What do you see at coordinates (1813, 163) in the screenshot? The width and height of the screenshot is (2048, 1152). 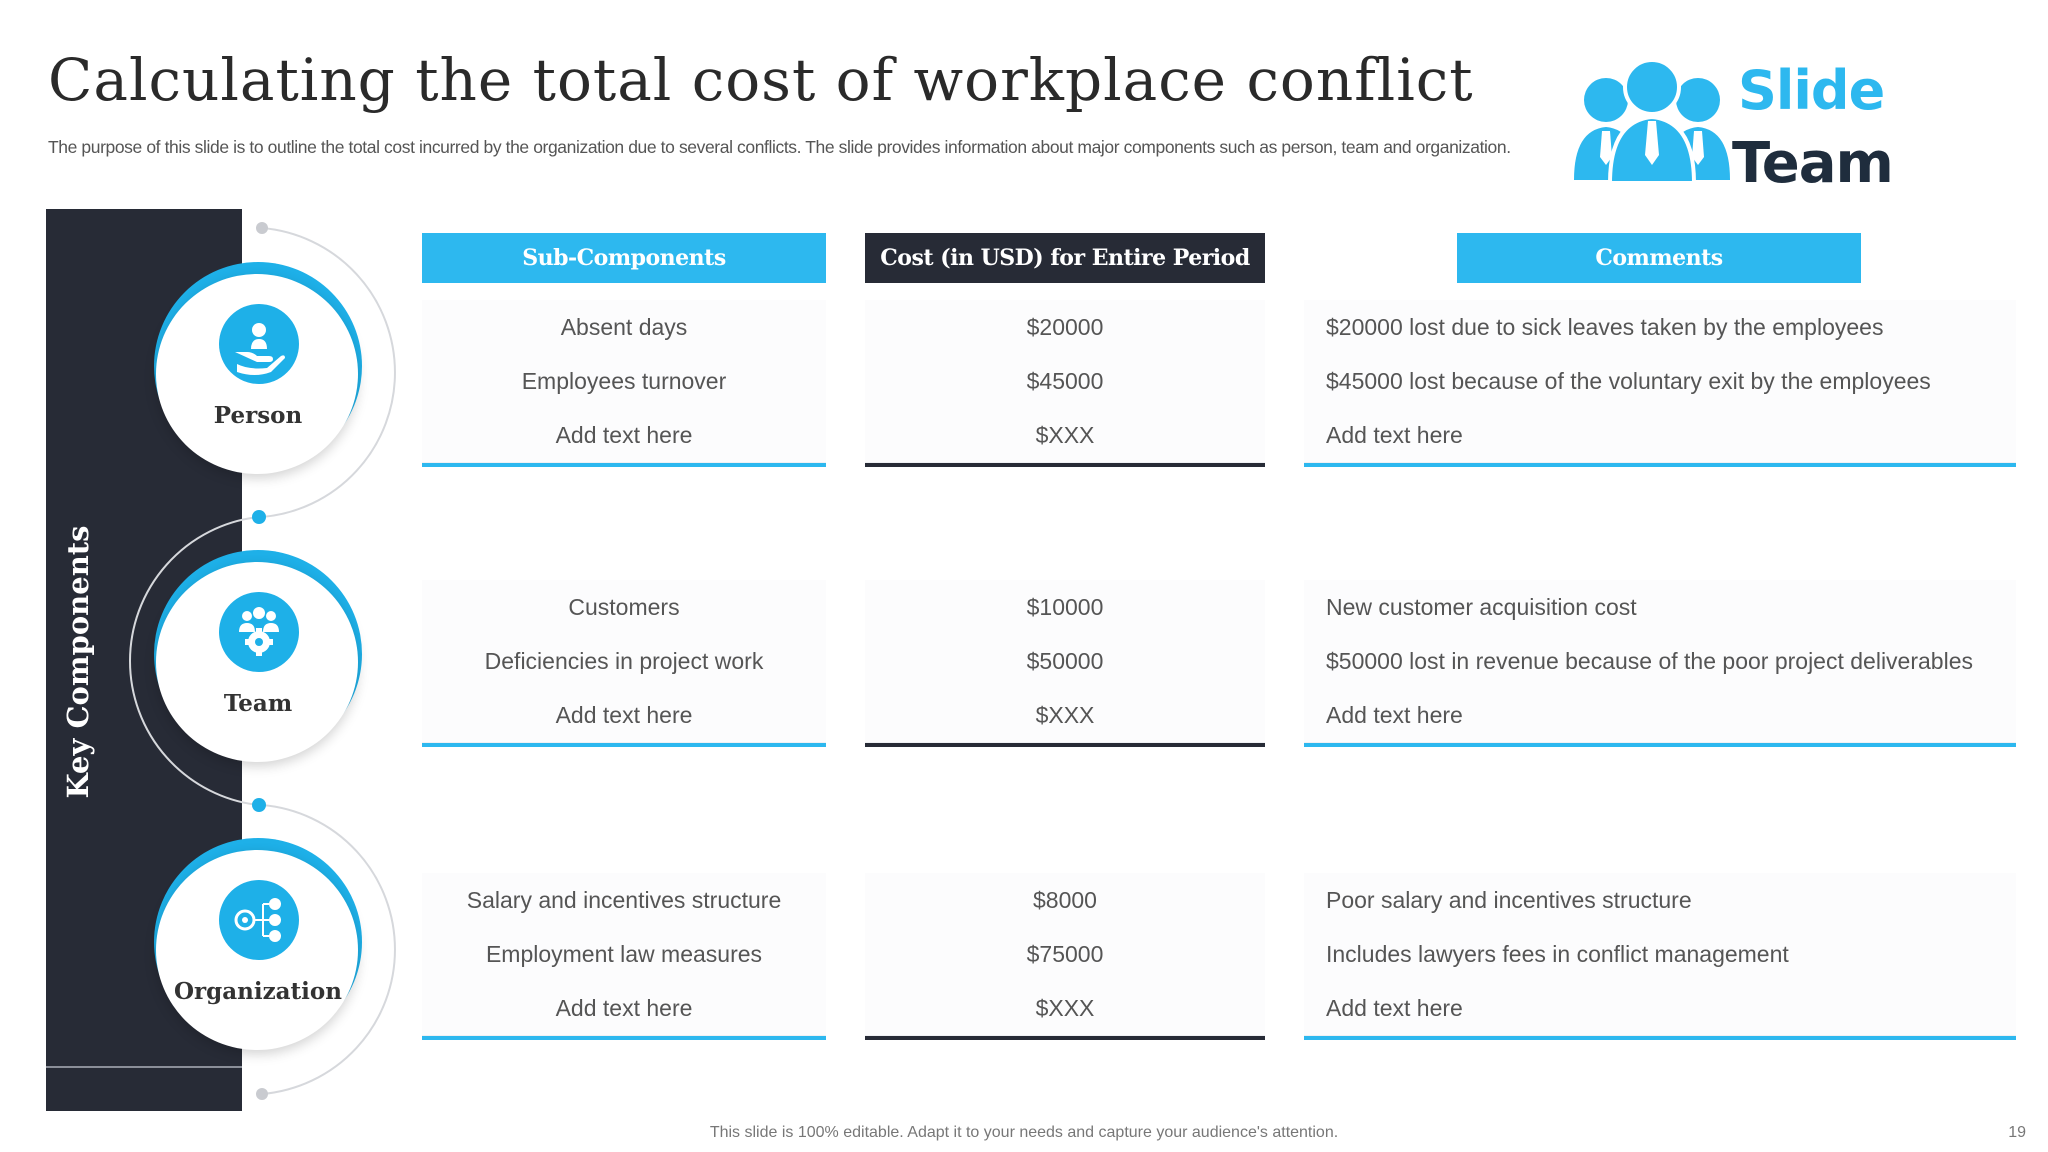 I see `logo-text-team: Team` at bounding box center [1813, 163].